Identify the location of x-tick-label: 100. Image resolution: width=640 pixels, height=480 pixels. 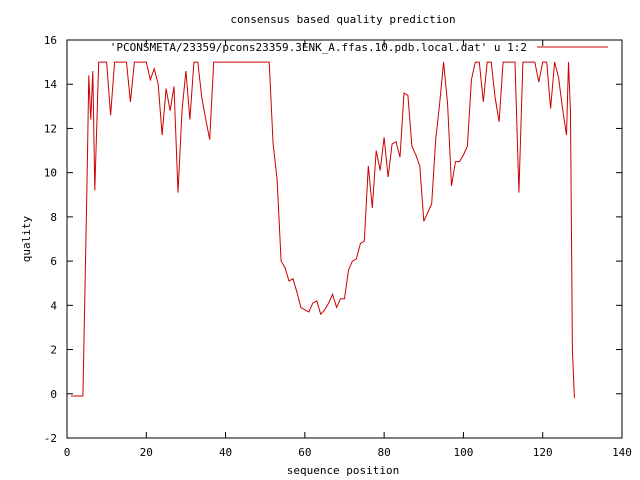
(463, 452).